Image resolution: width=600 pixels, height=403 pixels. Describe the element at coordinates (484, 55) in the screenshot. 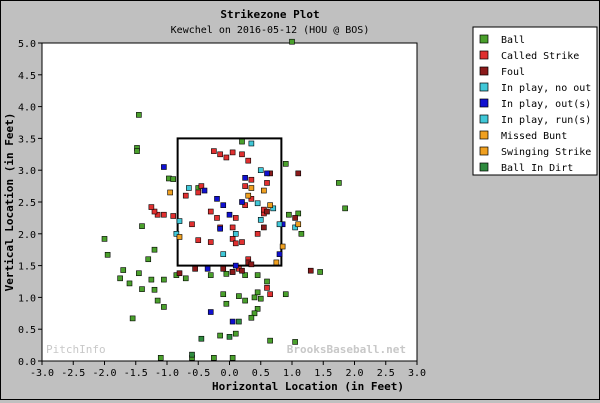

I see `legend-swatch-called-strike` at that location.